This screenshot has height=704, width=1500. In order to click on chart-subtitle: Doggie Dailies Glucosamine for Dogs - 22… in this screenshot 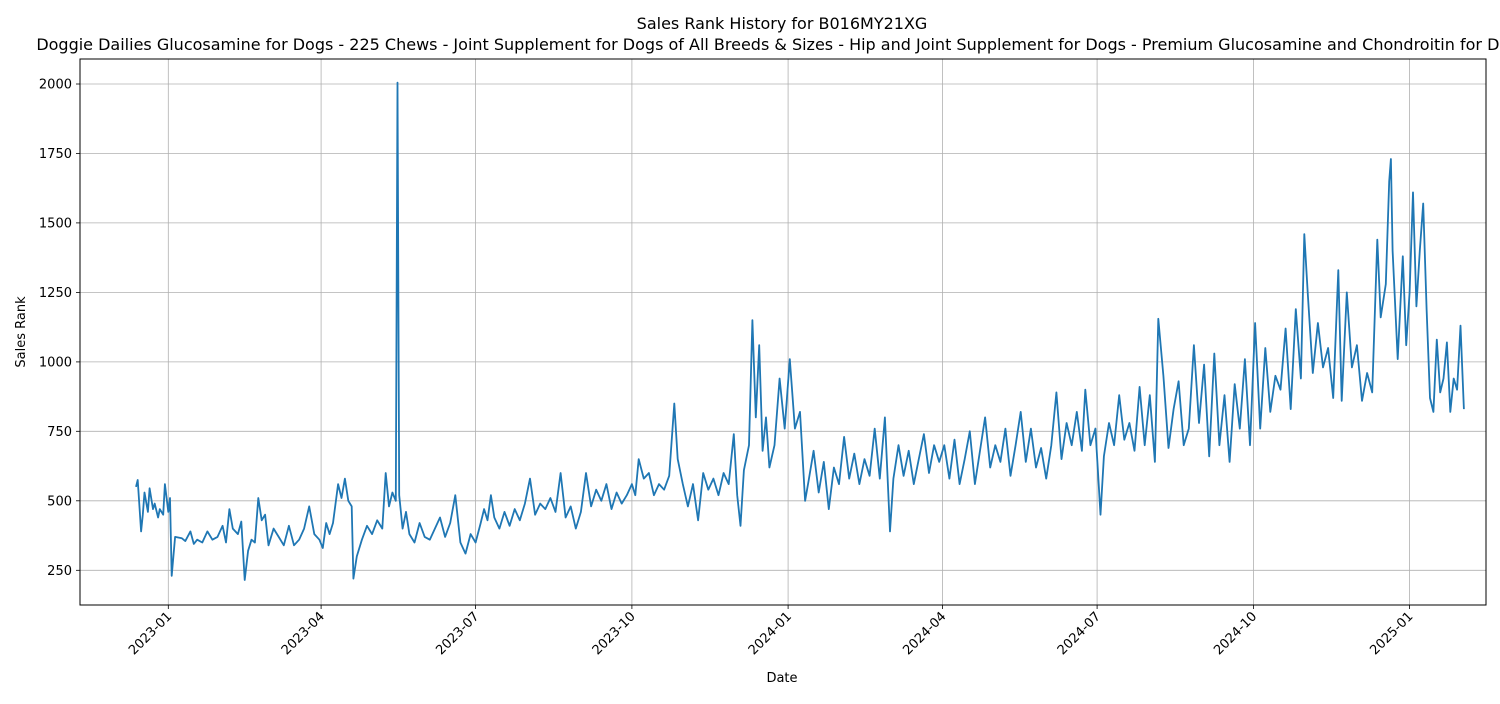, I will do `click(768, 44)`.